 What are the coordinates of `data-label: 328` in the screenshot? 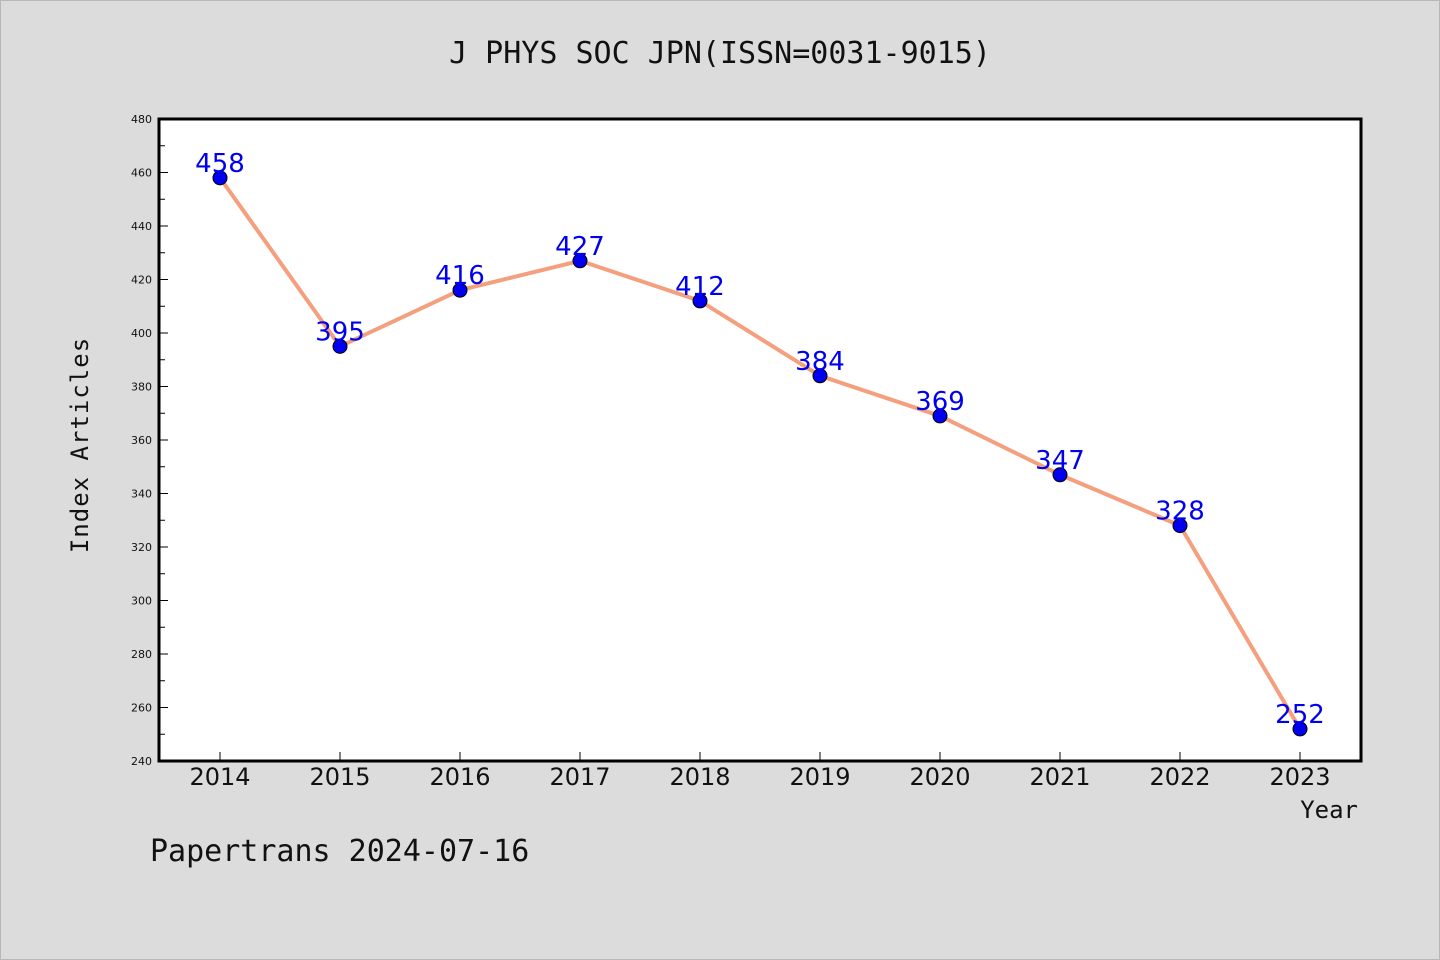 It's located at (1180, 512).